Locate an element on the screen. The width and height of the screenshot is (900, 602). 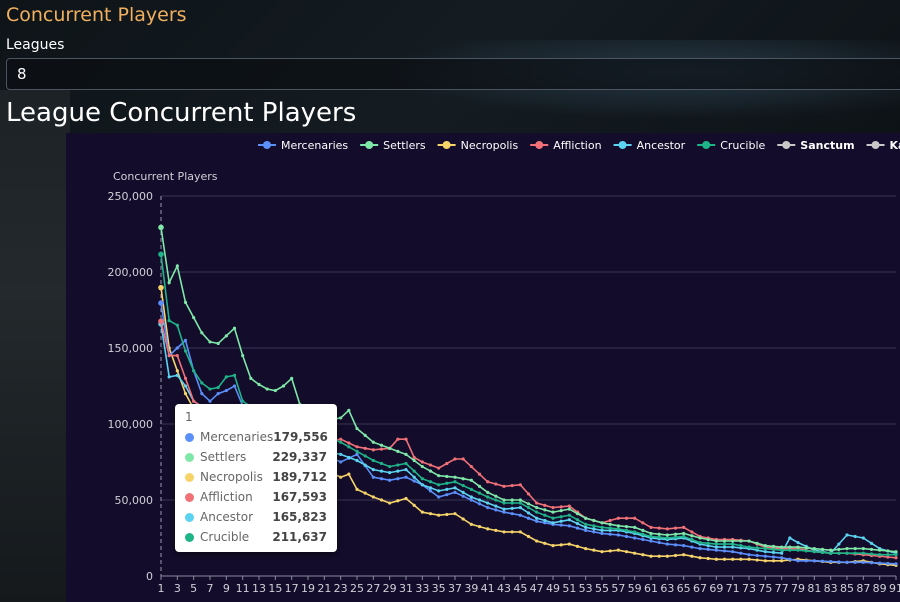
background-figure is located at coordinates (35, 346).